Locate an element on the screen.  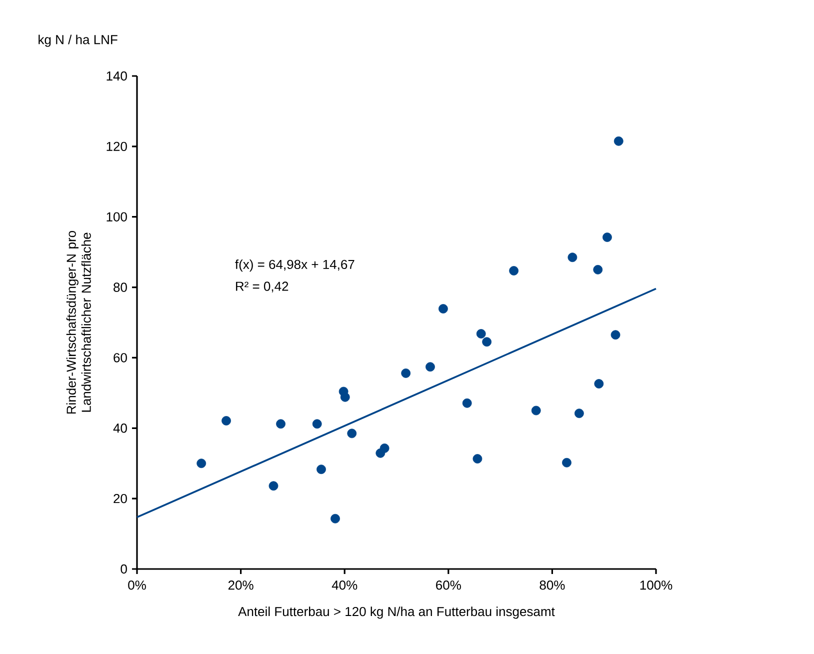
y-tick-label: 0 is located at coordinates (123, 569).